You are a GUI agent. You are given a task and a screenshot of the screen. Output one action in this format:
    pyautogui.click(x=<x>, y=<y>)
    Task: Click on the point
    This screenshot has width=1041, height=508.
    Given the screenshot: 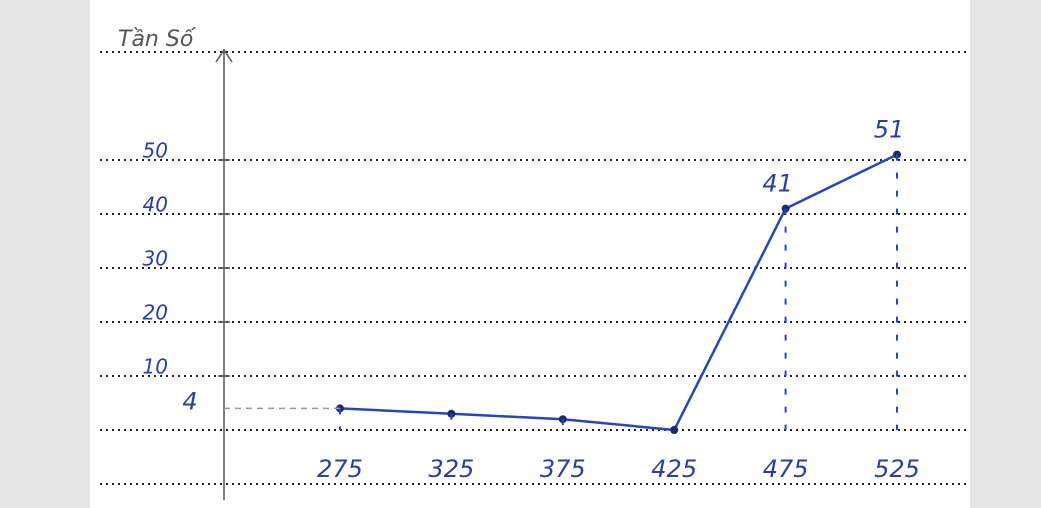 What is the action you would take?
    pyautogui.click(x=674, y=430)
    